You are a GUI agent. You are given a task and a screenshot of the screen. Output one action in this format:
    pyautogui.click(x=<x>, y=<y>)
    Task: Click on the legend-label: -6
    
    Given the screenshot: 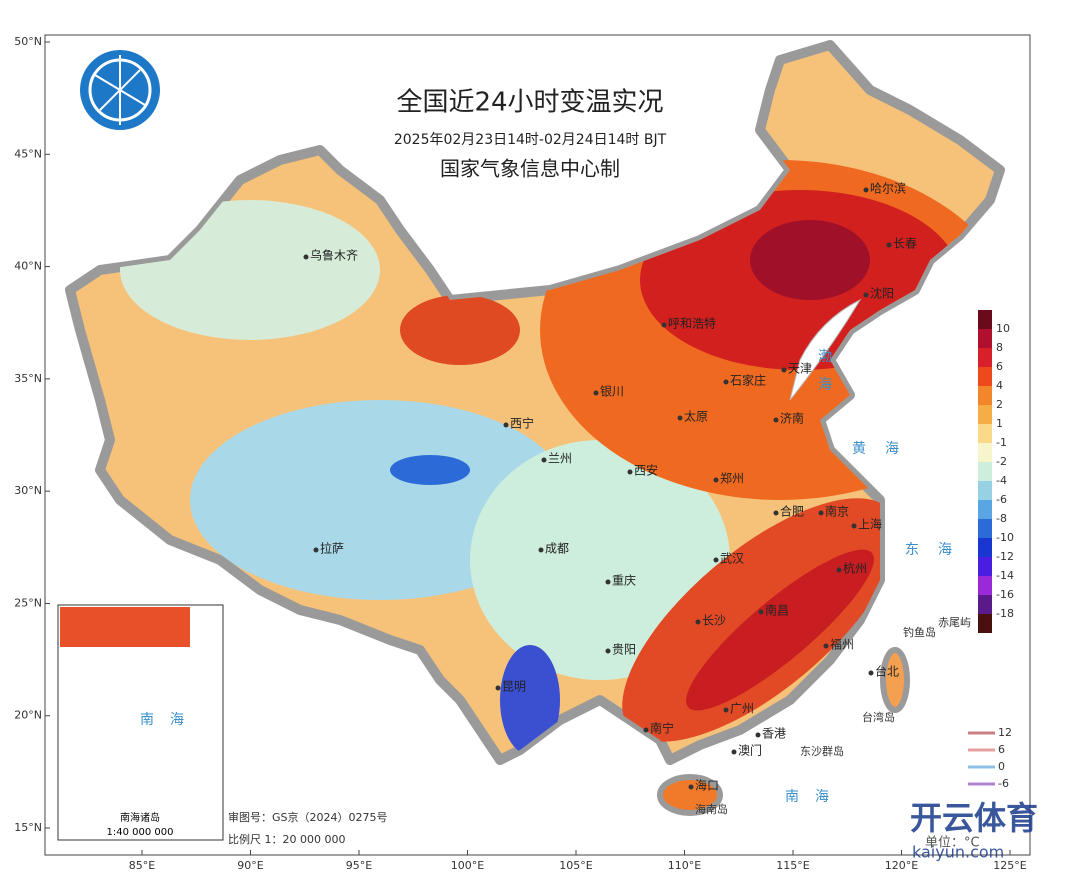 What is the action you would take?
    pyautogui.click(x=1001, y=499)
    